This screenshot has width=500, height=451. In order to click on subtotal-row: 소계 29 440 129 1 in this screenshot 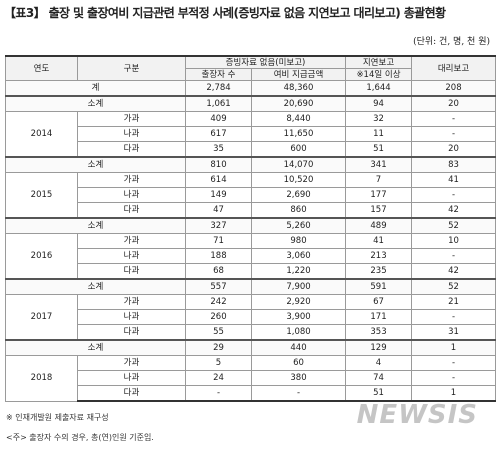, I will do `click(250, 347)`.